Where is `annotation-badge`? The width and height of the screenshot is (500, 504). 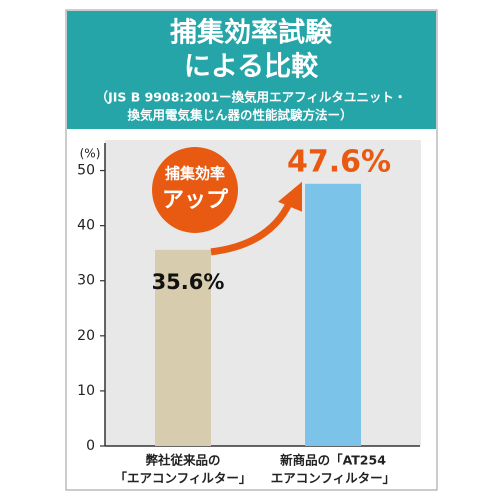 annotation-badge is located at coordinates (195, 190).